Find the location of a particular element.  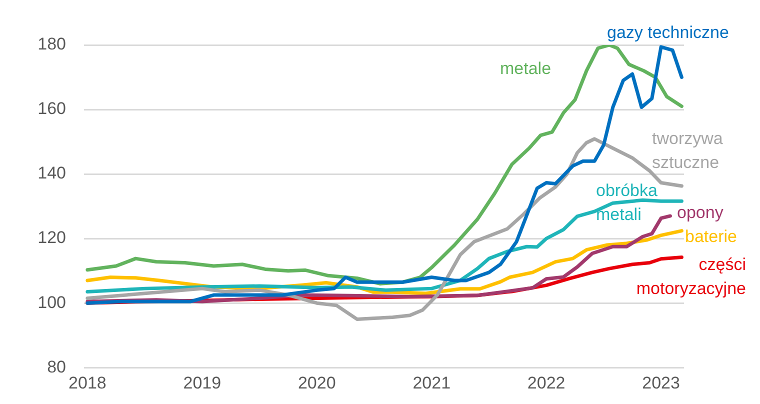

x-tick-label: 2021 is located at coordinates (431, 382).